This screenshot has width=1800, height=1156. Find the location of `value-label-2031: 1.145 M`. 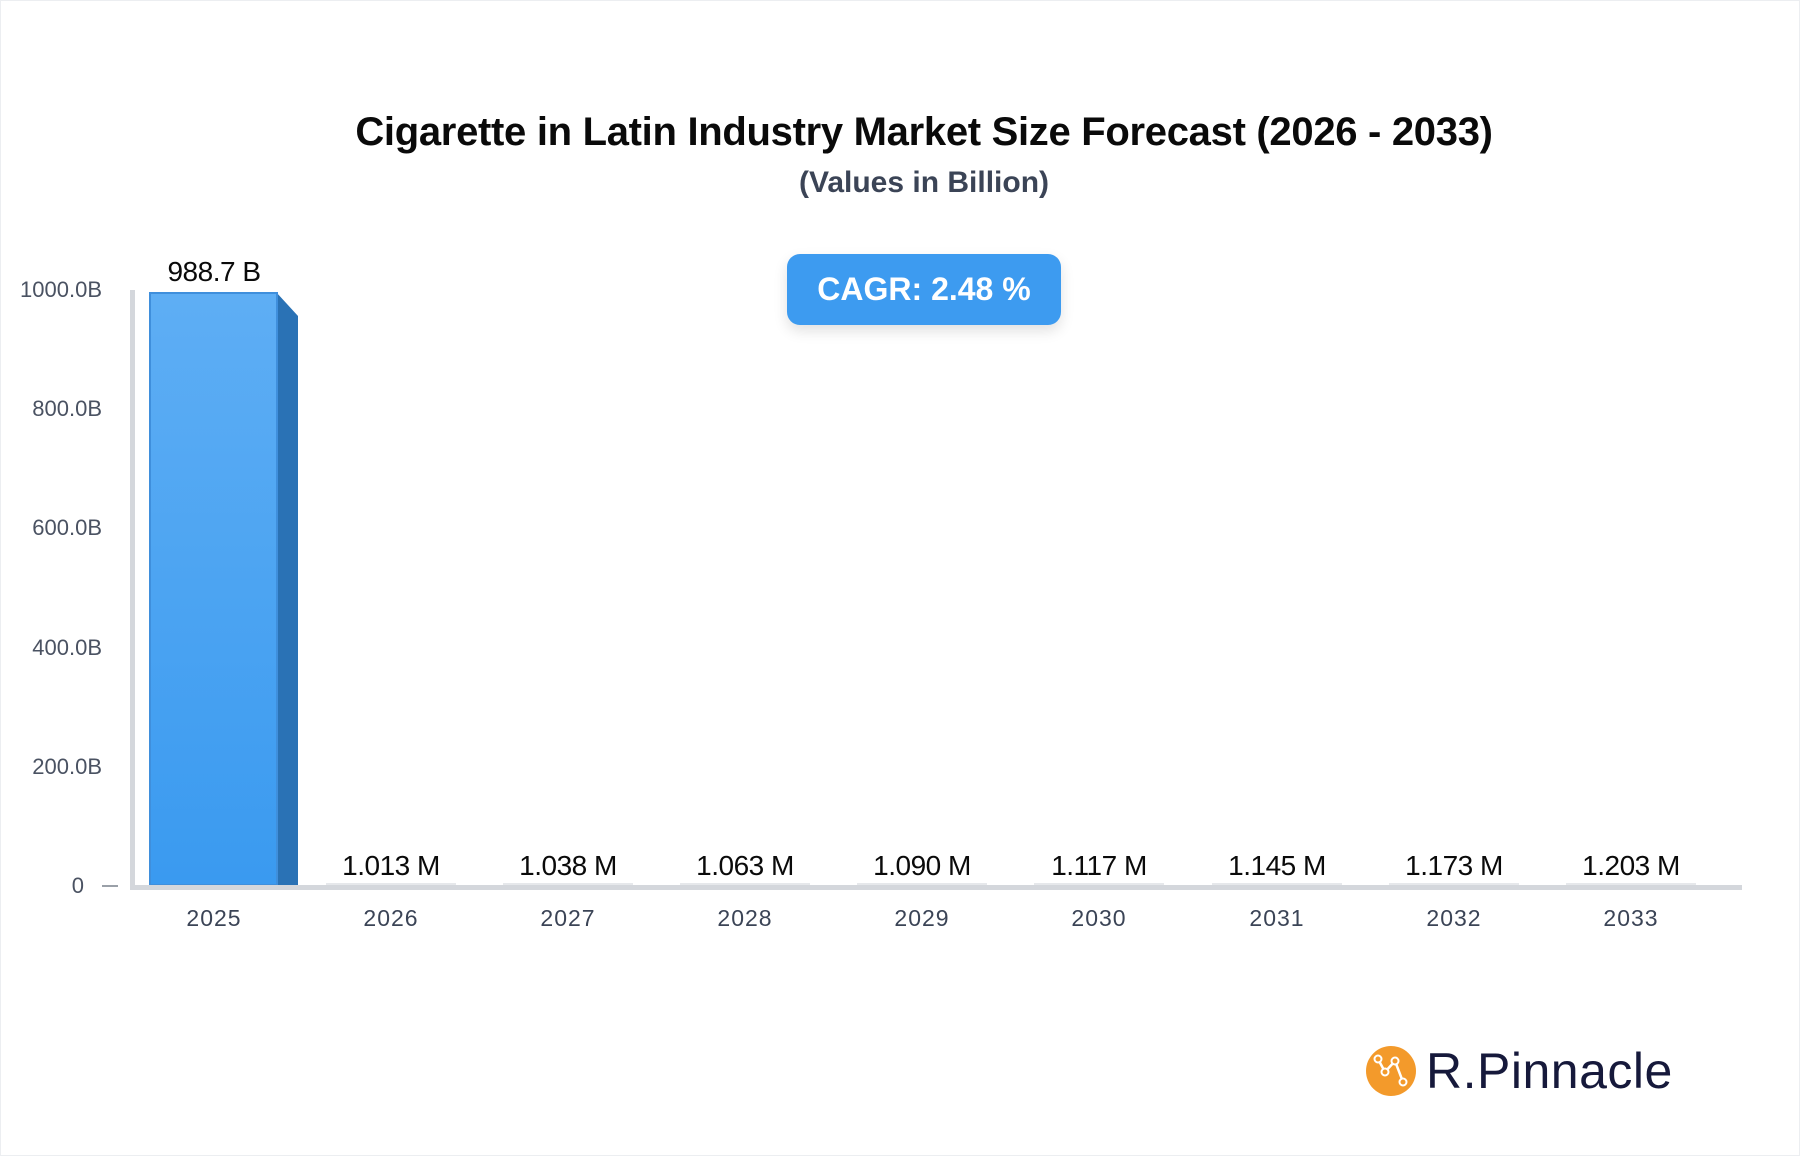

value-label-2031: 1.145 M is located at coordinates (1277, 865).